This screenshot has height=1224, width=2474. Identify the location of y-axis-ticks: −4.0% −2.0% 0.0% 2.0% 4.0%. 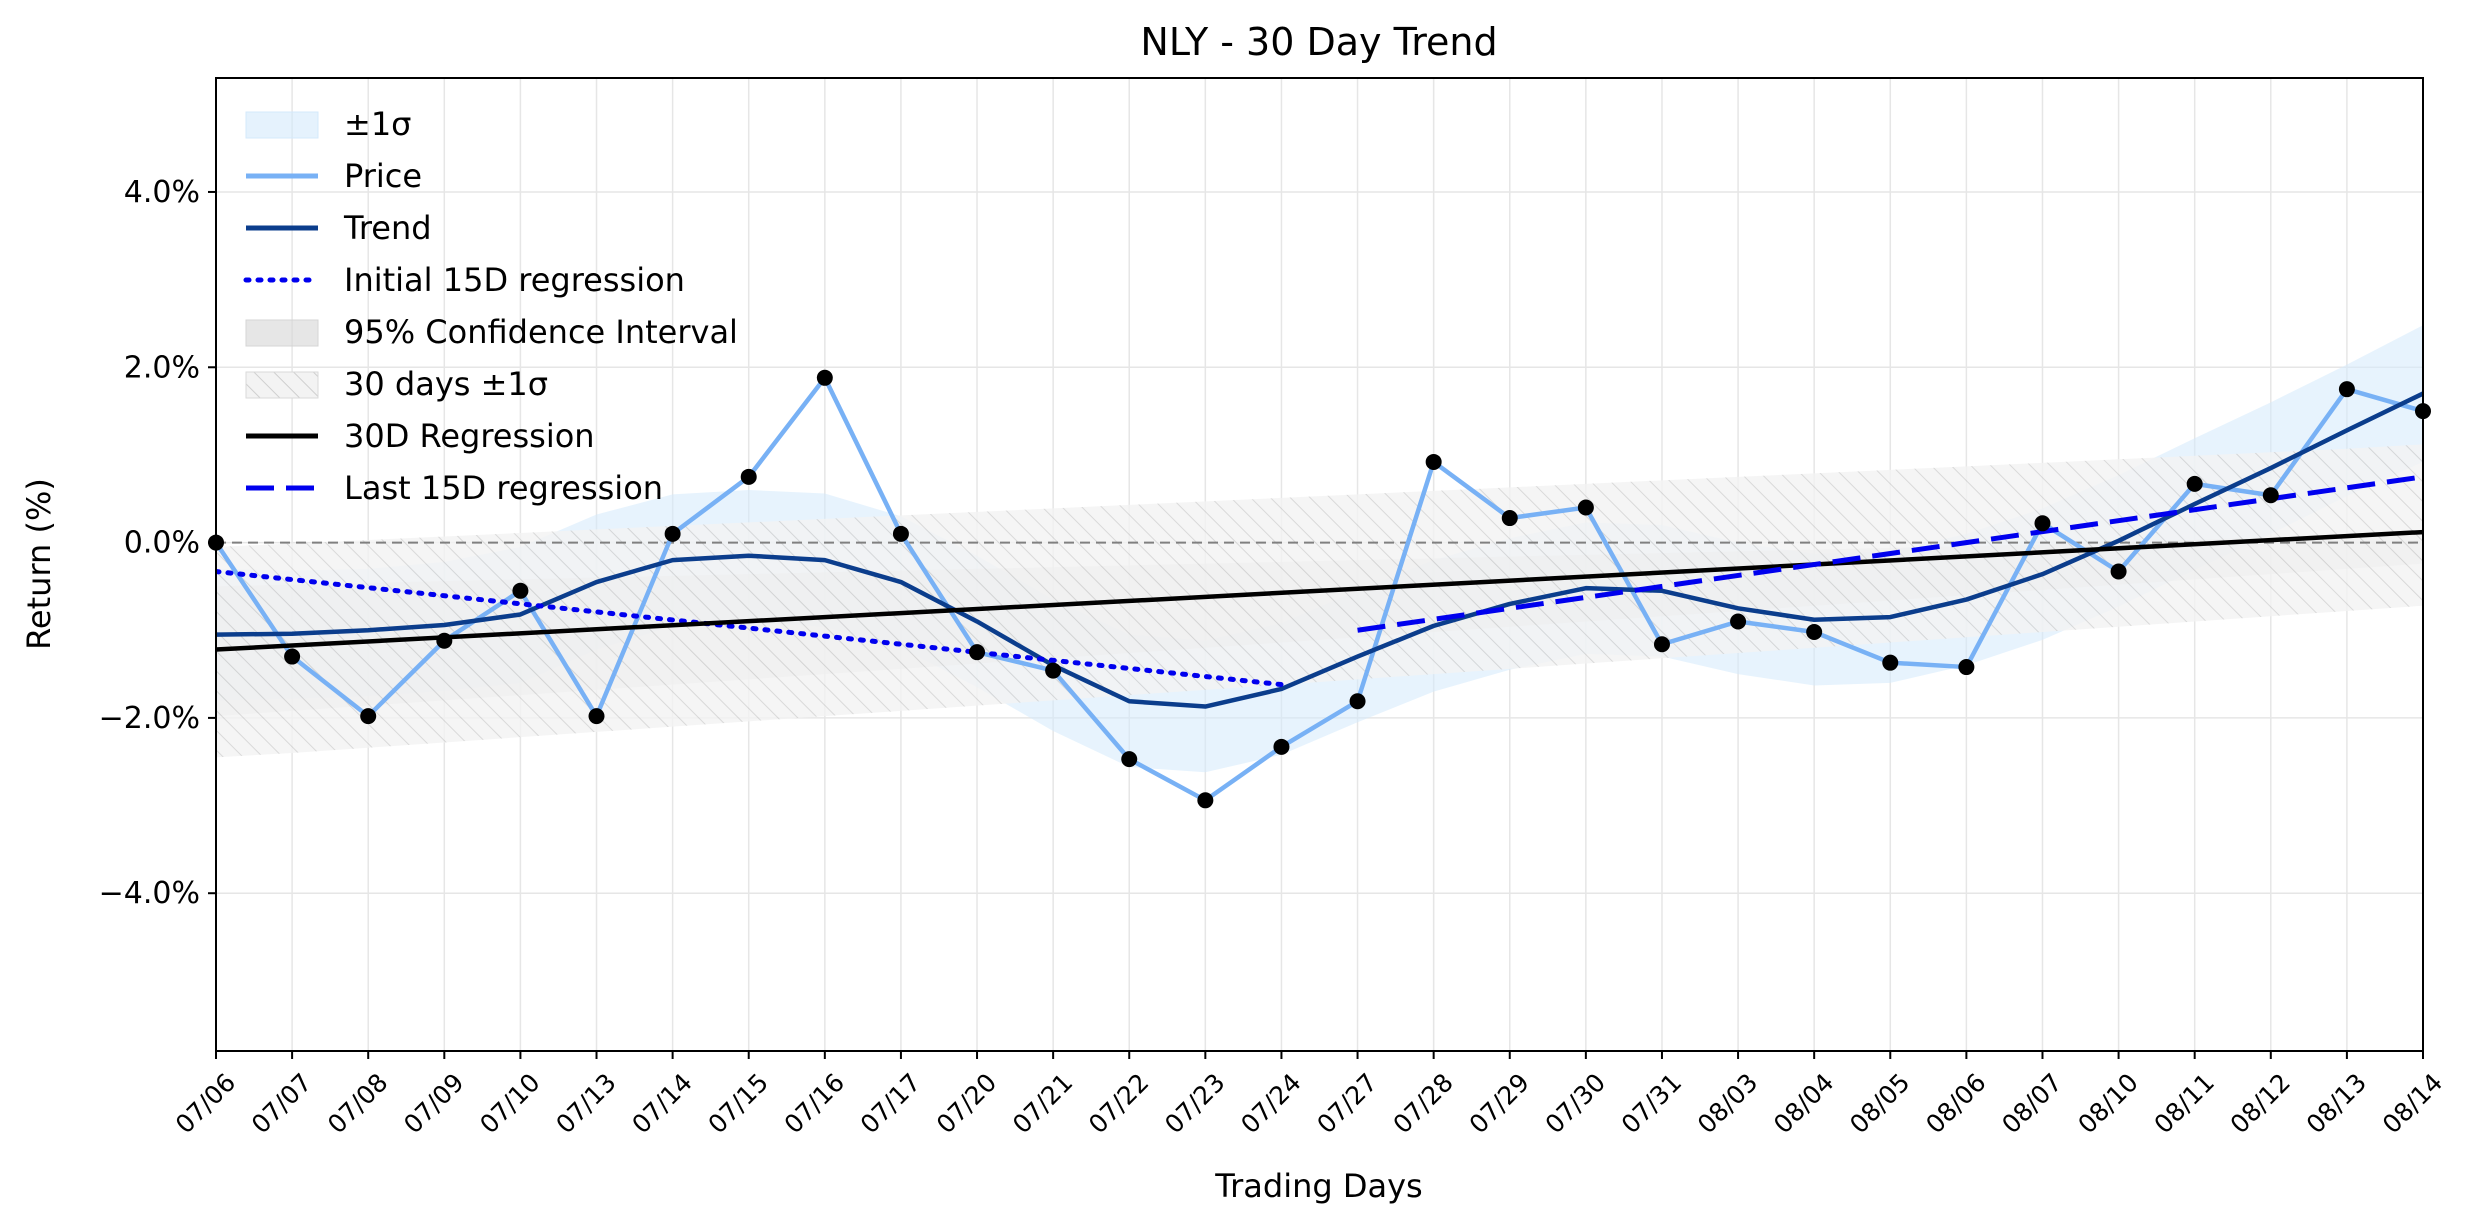
(157, 543).